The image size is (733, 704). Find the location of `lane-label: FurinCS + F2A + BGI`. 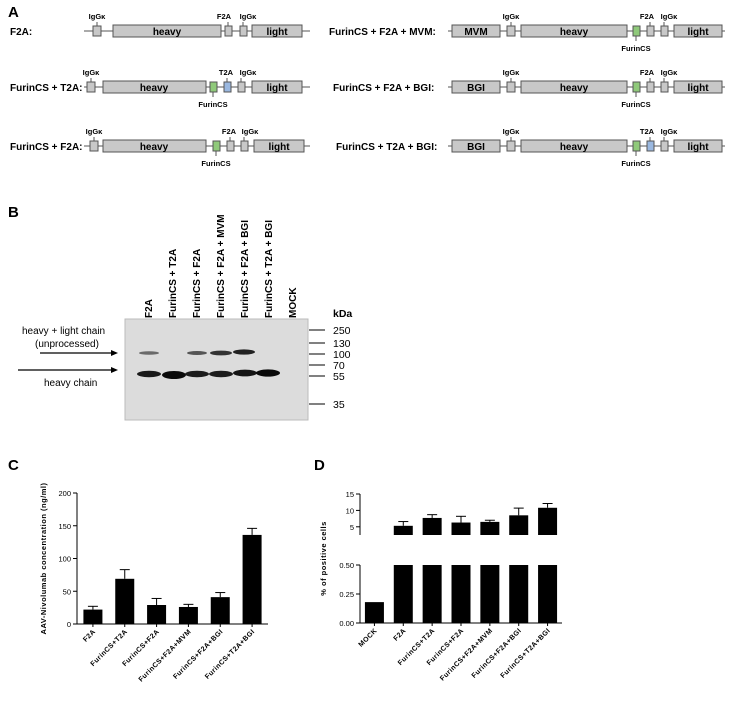

lane-label: FurinCS + F2A + BGI is located at coordinates (245, 269).